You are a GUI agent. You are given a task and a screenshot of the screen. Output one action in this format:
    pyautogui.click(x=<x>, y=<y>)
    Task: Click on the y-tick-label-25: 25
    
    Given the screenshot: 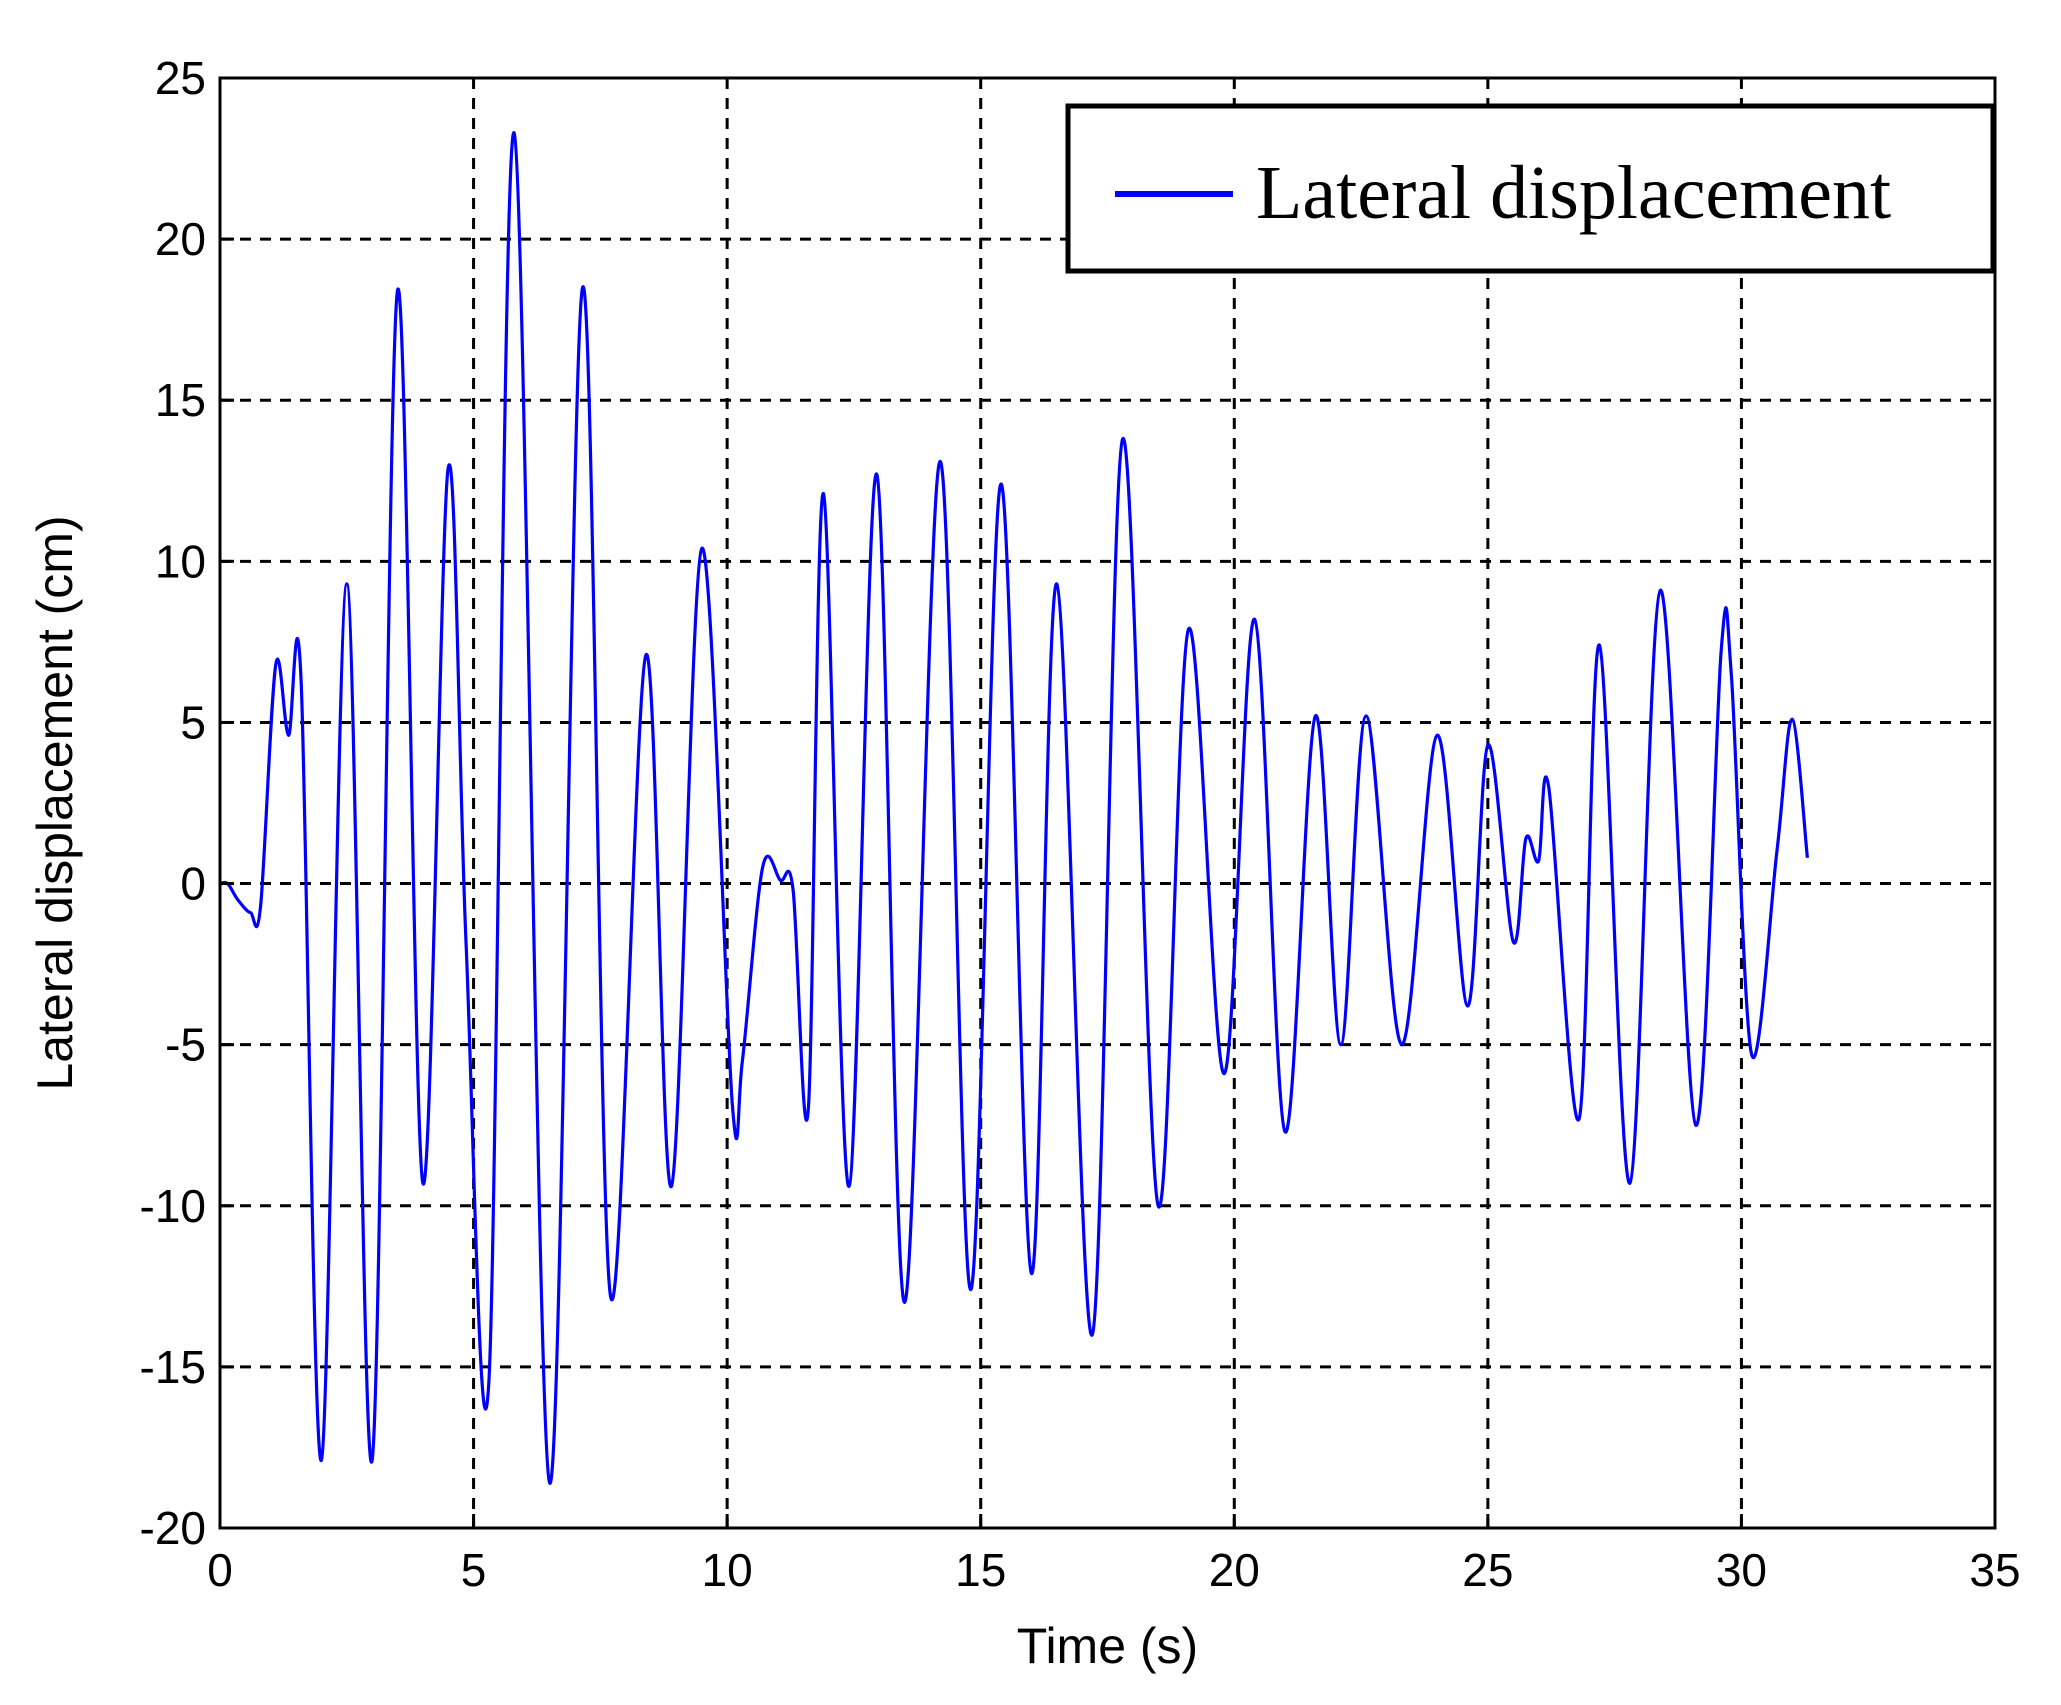 What is the action you would take?
    pyautogui.click(x=180, y=78)
    